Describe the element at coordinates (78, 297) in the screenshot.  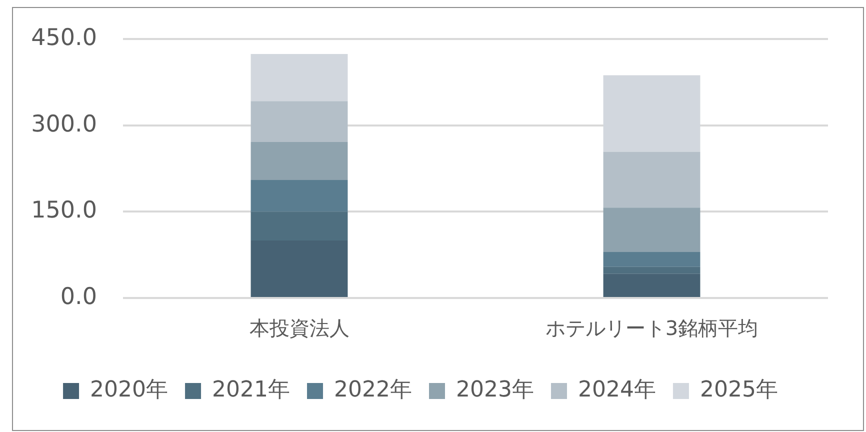
I see `y-tick-label: 0.0` at that location.